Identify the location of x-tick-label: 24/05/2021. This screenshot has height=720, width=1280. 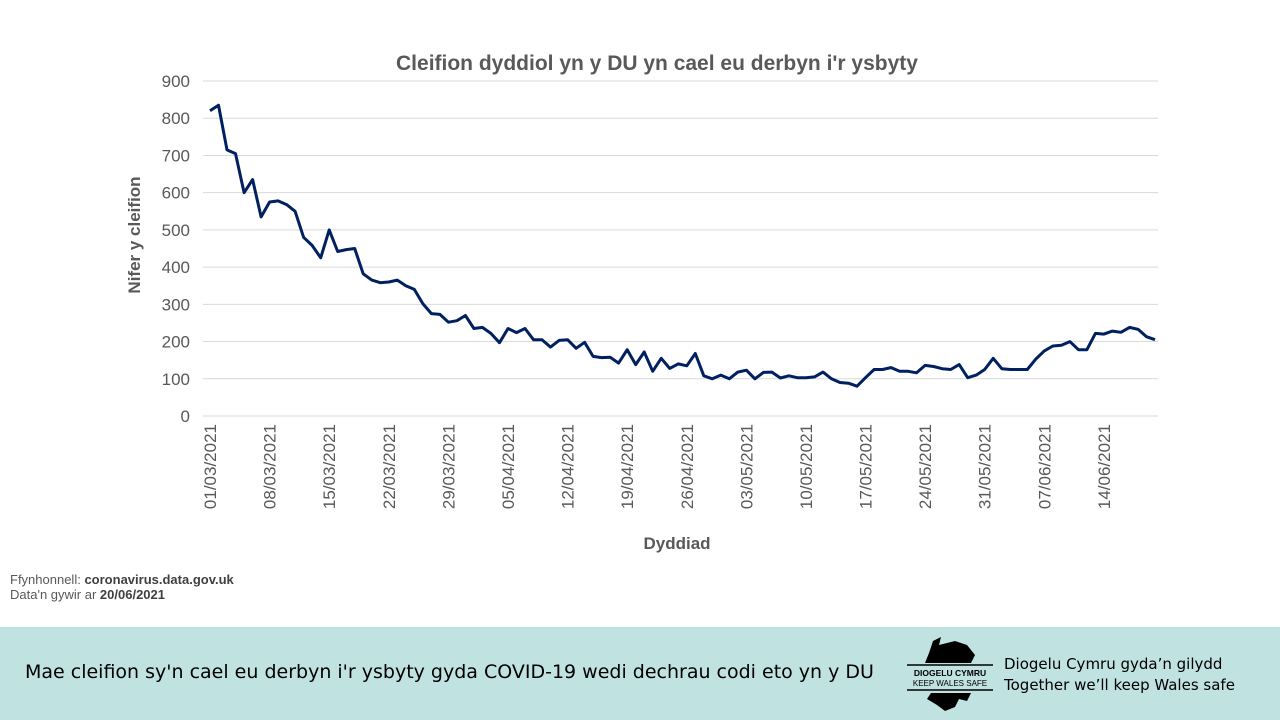
(925, 466).